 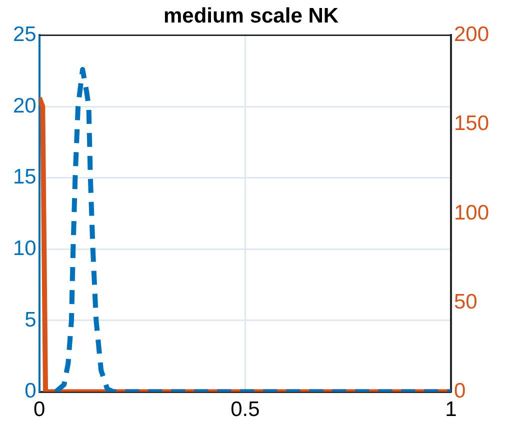 I want to click on y2-tick-label: 150, so click(x=472, y=124).